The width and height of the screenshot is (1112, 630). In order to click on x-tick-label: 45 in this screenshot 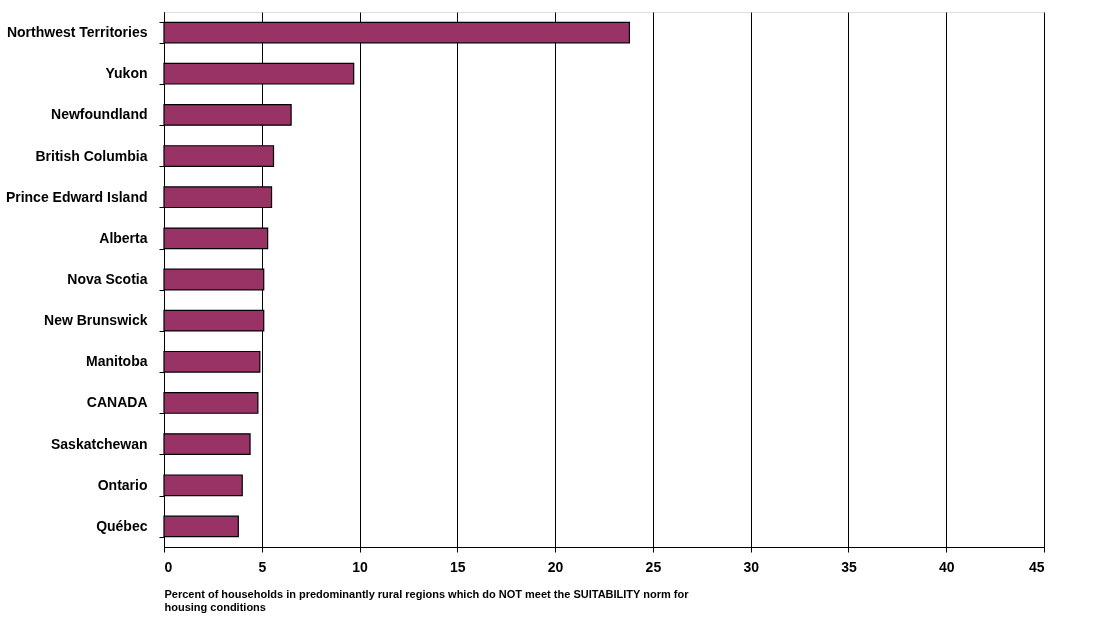, I will do `click(1036, 566)`.